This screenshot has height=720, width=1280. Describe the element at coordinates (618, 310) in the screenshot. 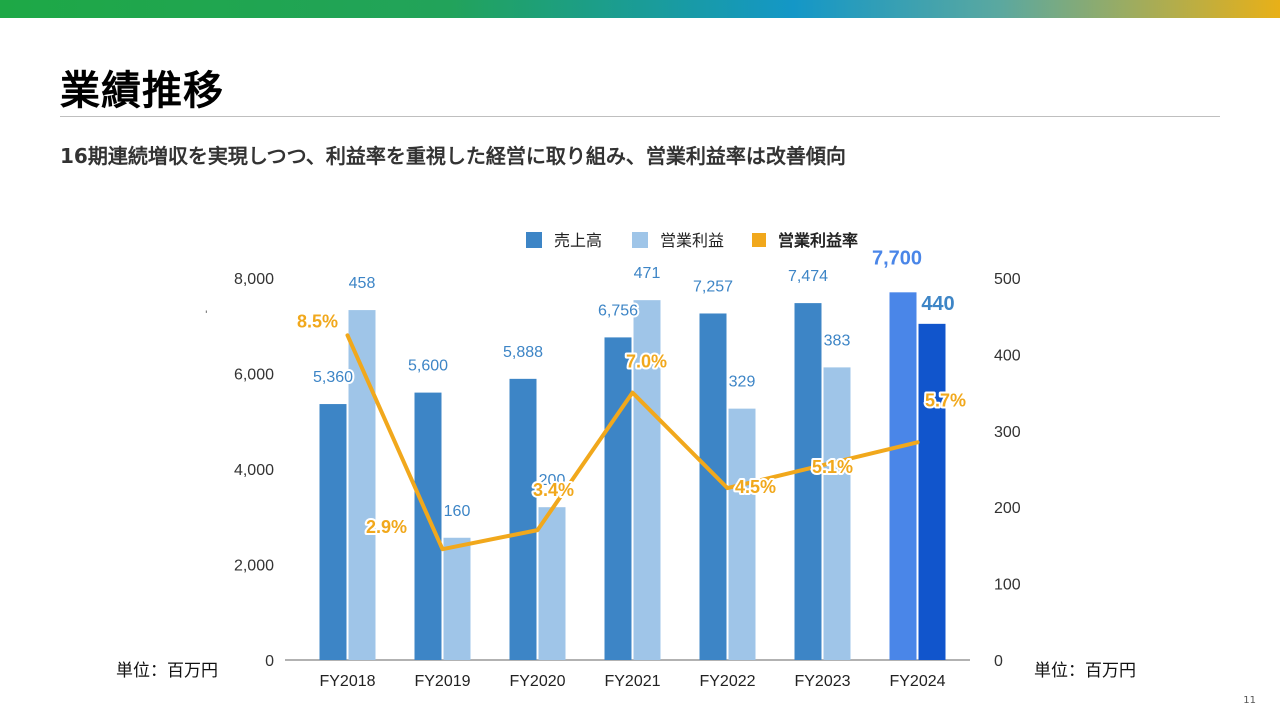

I see `sales-data-label: 6,756` at that location.